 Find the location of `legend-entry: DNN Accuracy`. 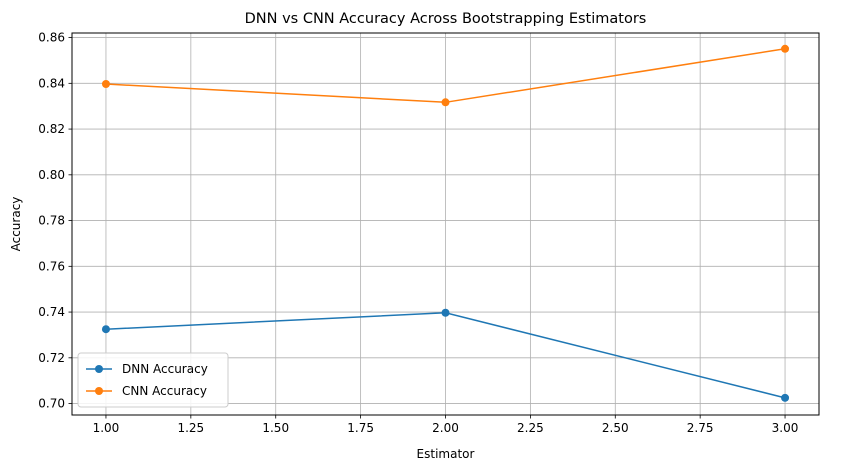

legend-entry: DNN Accuracy is located at coordinates (165, 369).